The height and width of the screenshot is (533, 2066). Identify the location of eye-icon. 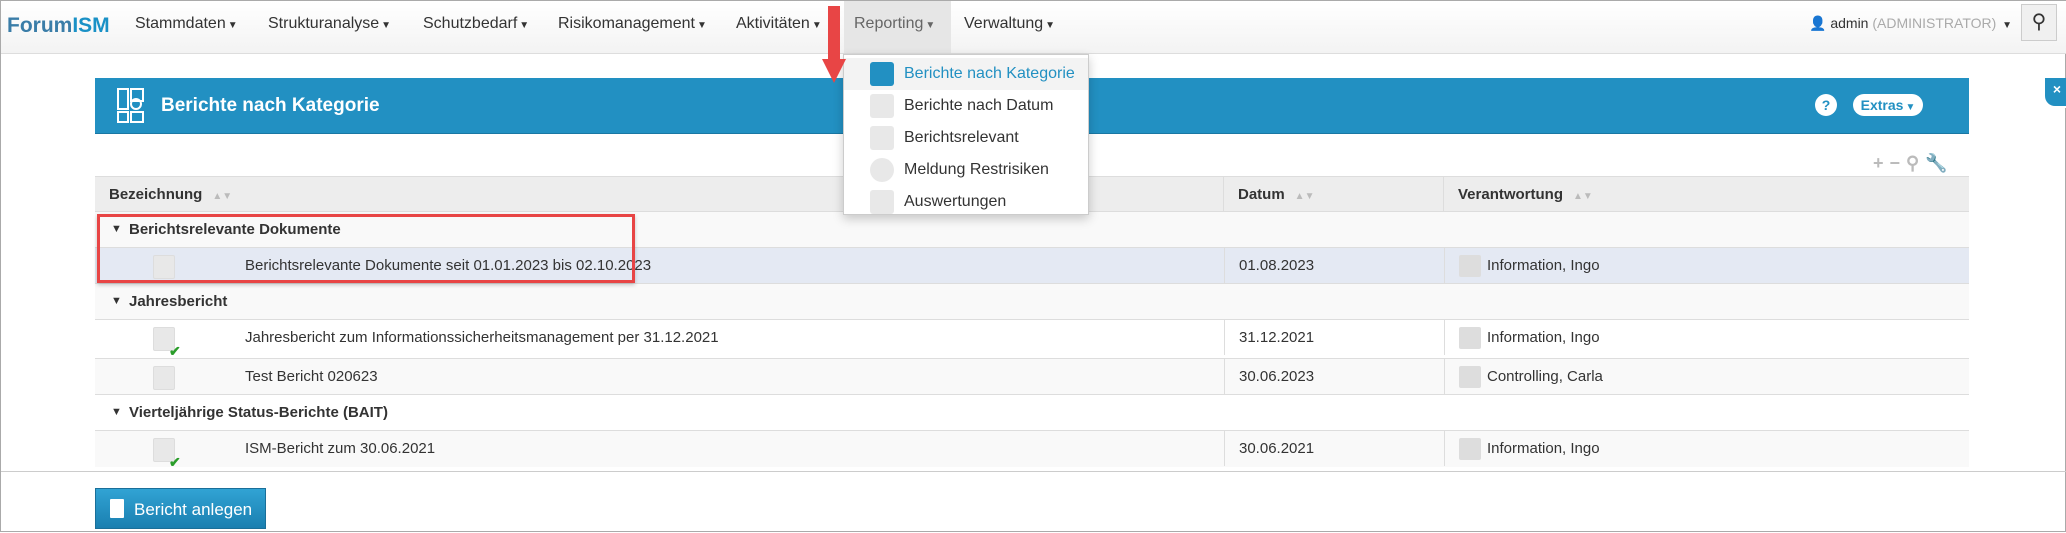
(882, 170).